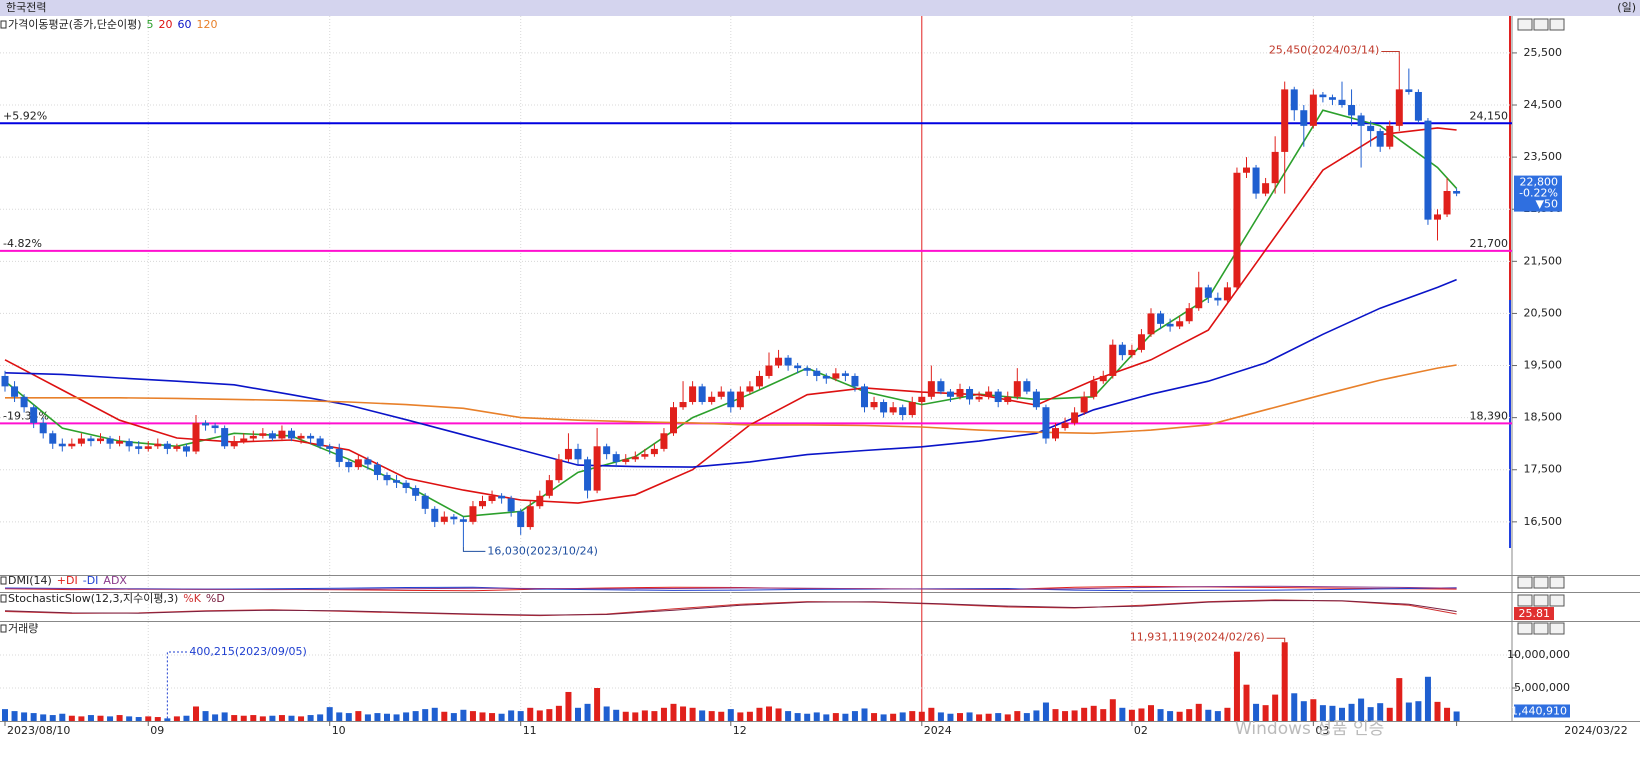 Image resolution: width=1640 pixels, height=770 pixels. Describe the element at coordinates (215, 598) in the screenshot. I see `legend-entry: %D` at that location.